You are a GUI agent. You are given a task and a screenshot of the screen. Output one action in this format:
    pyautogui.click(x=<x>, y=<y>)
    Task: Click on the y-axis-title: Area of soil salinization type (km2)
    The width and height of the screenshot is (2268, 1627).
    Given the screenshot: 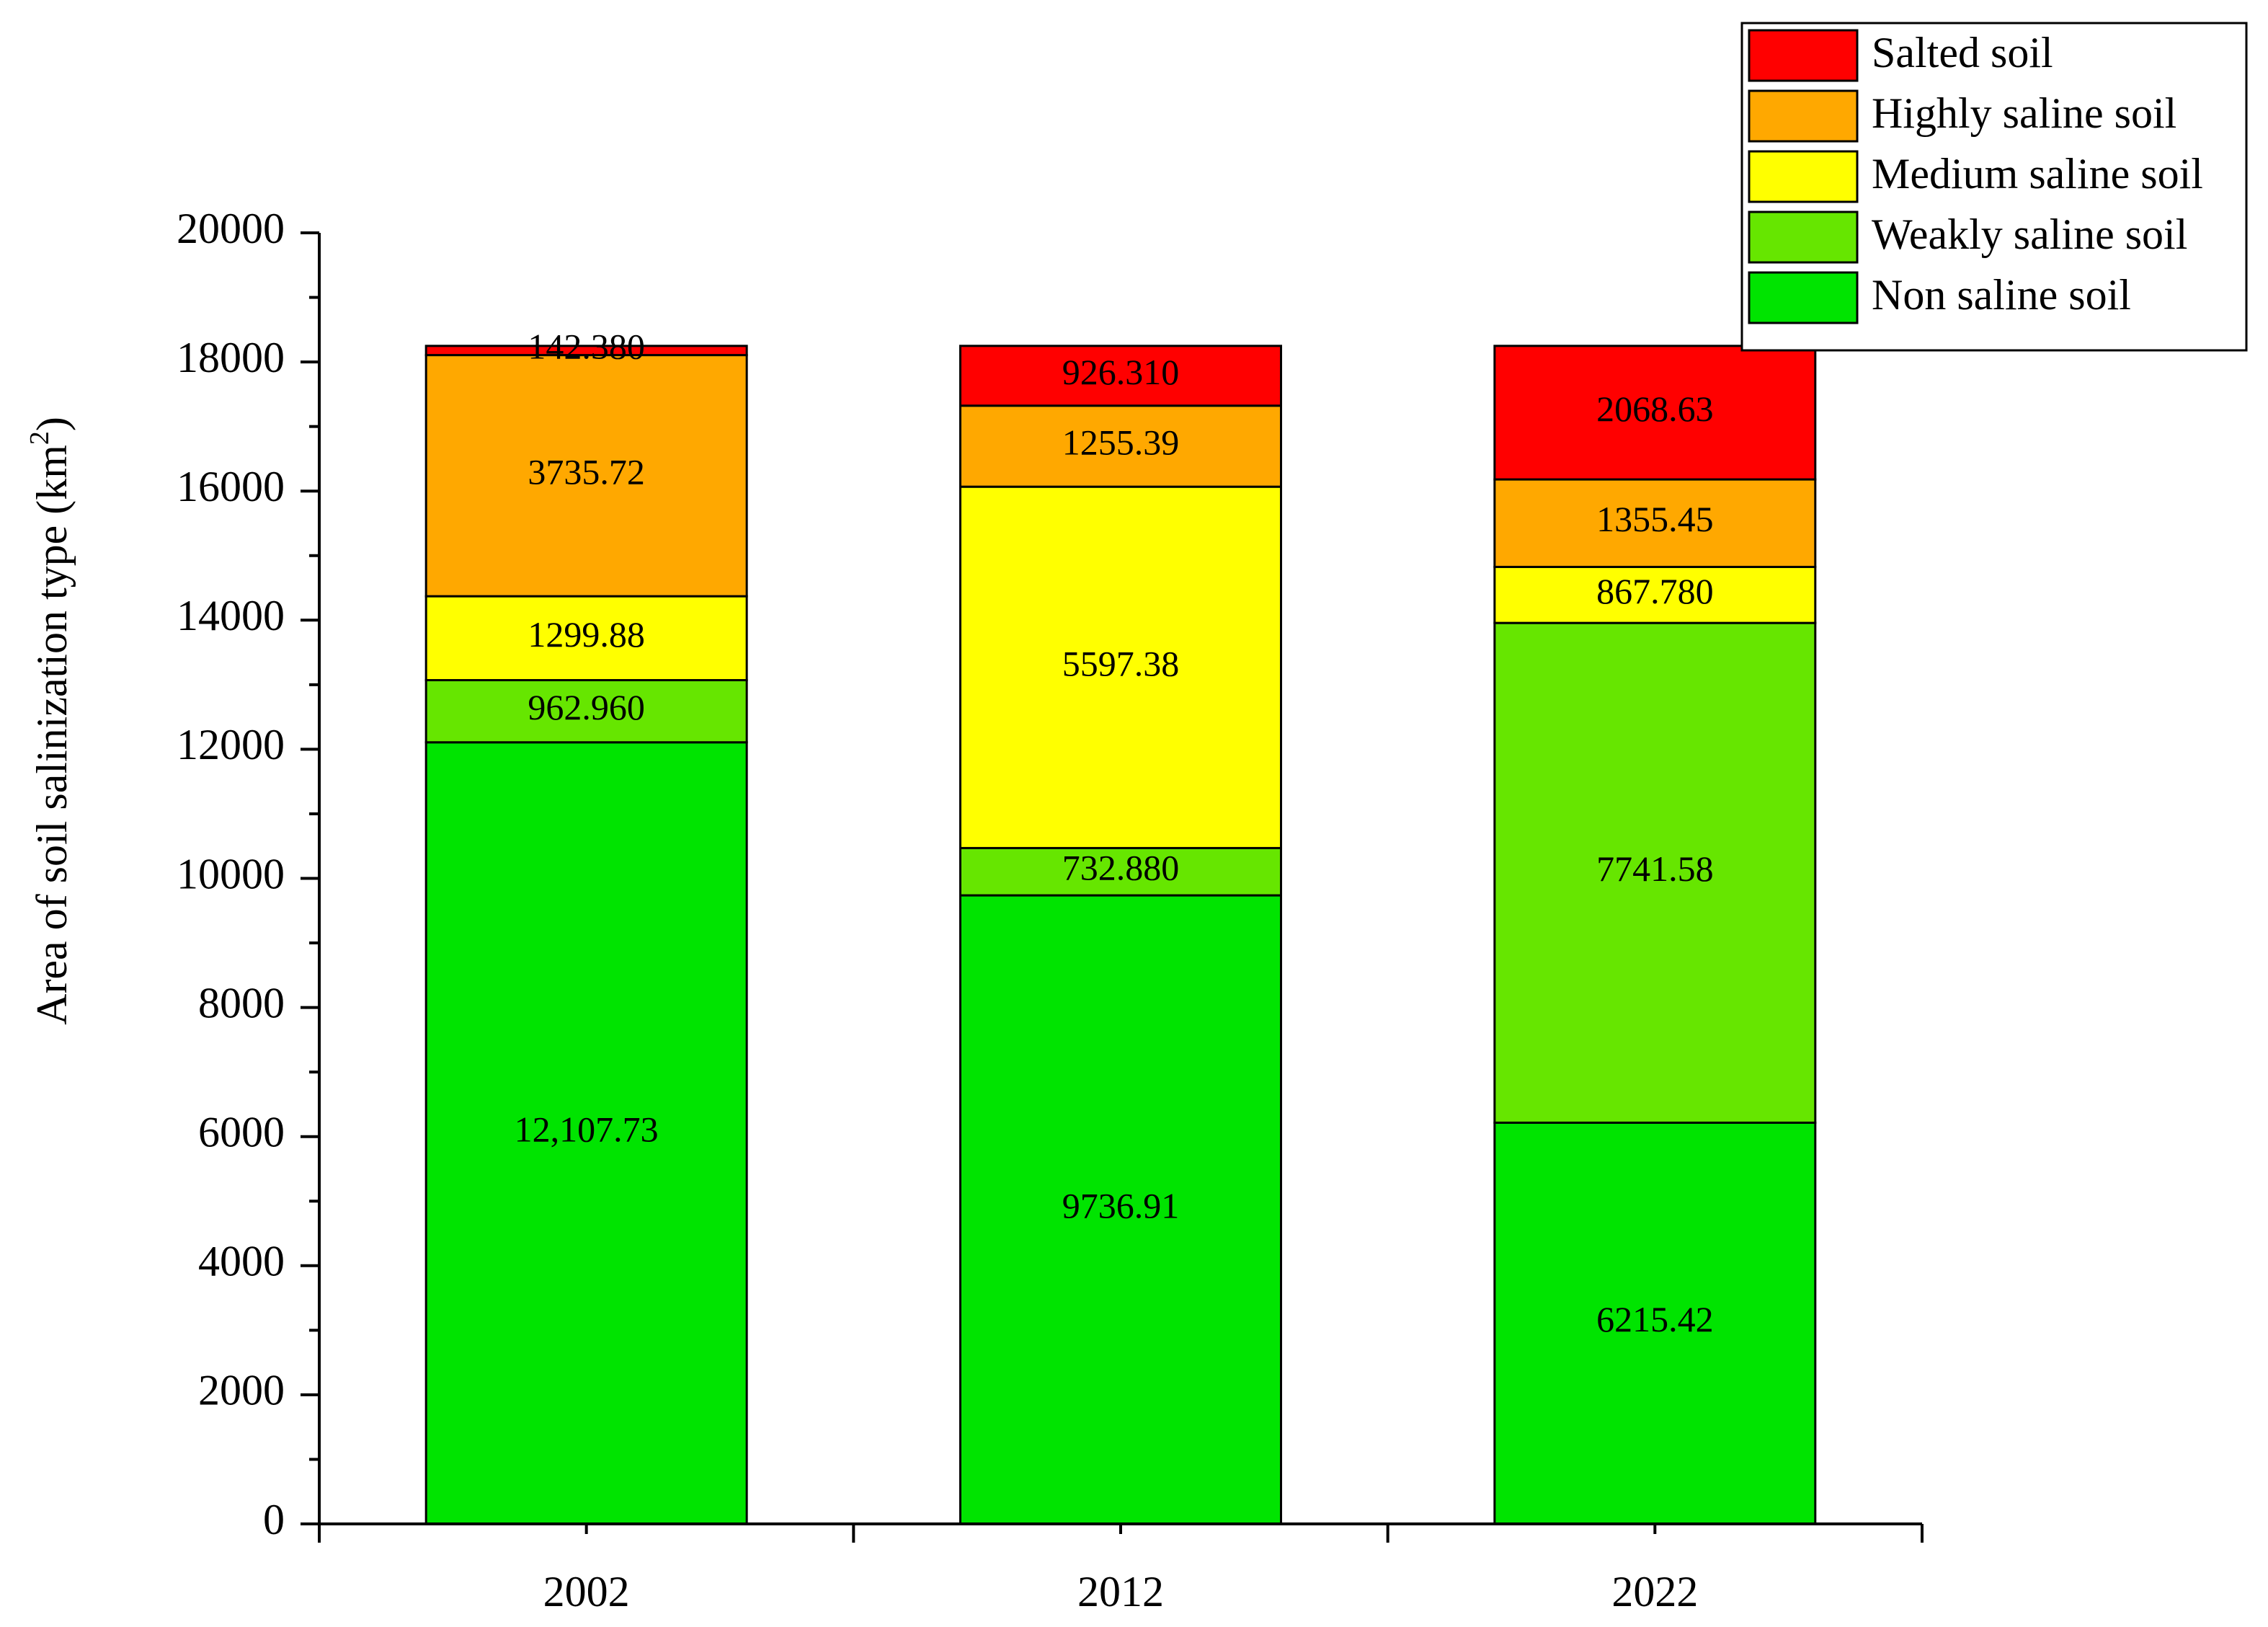 What is the action you would take?
    pyautogui.click(x=51, y=721)
    